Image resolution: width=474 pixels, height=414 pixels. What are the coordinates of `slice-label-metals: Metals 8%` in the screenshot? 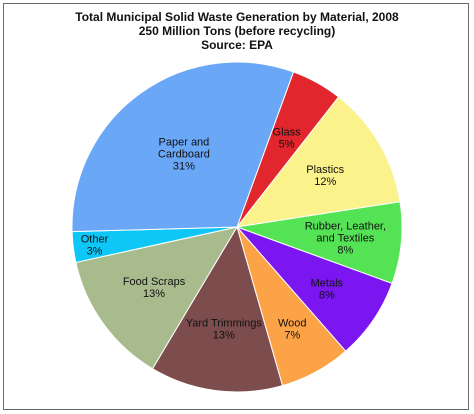 It's located at (327, 290).